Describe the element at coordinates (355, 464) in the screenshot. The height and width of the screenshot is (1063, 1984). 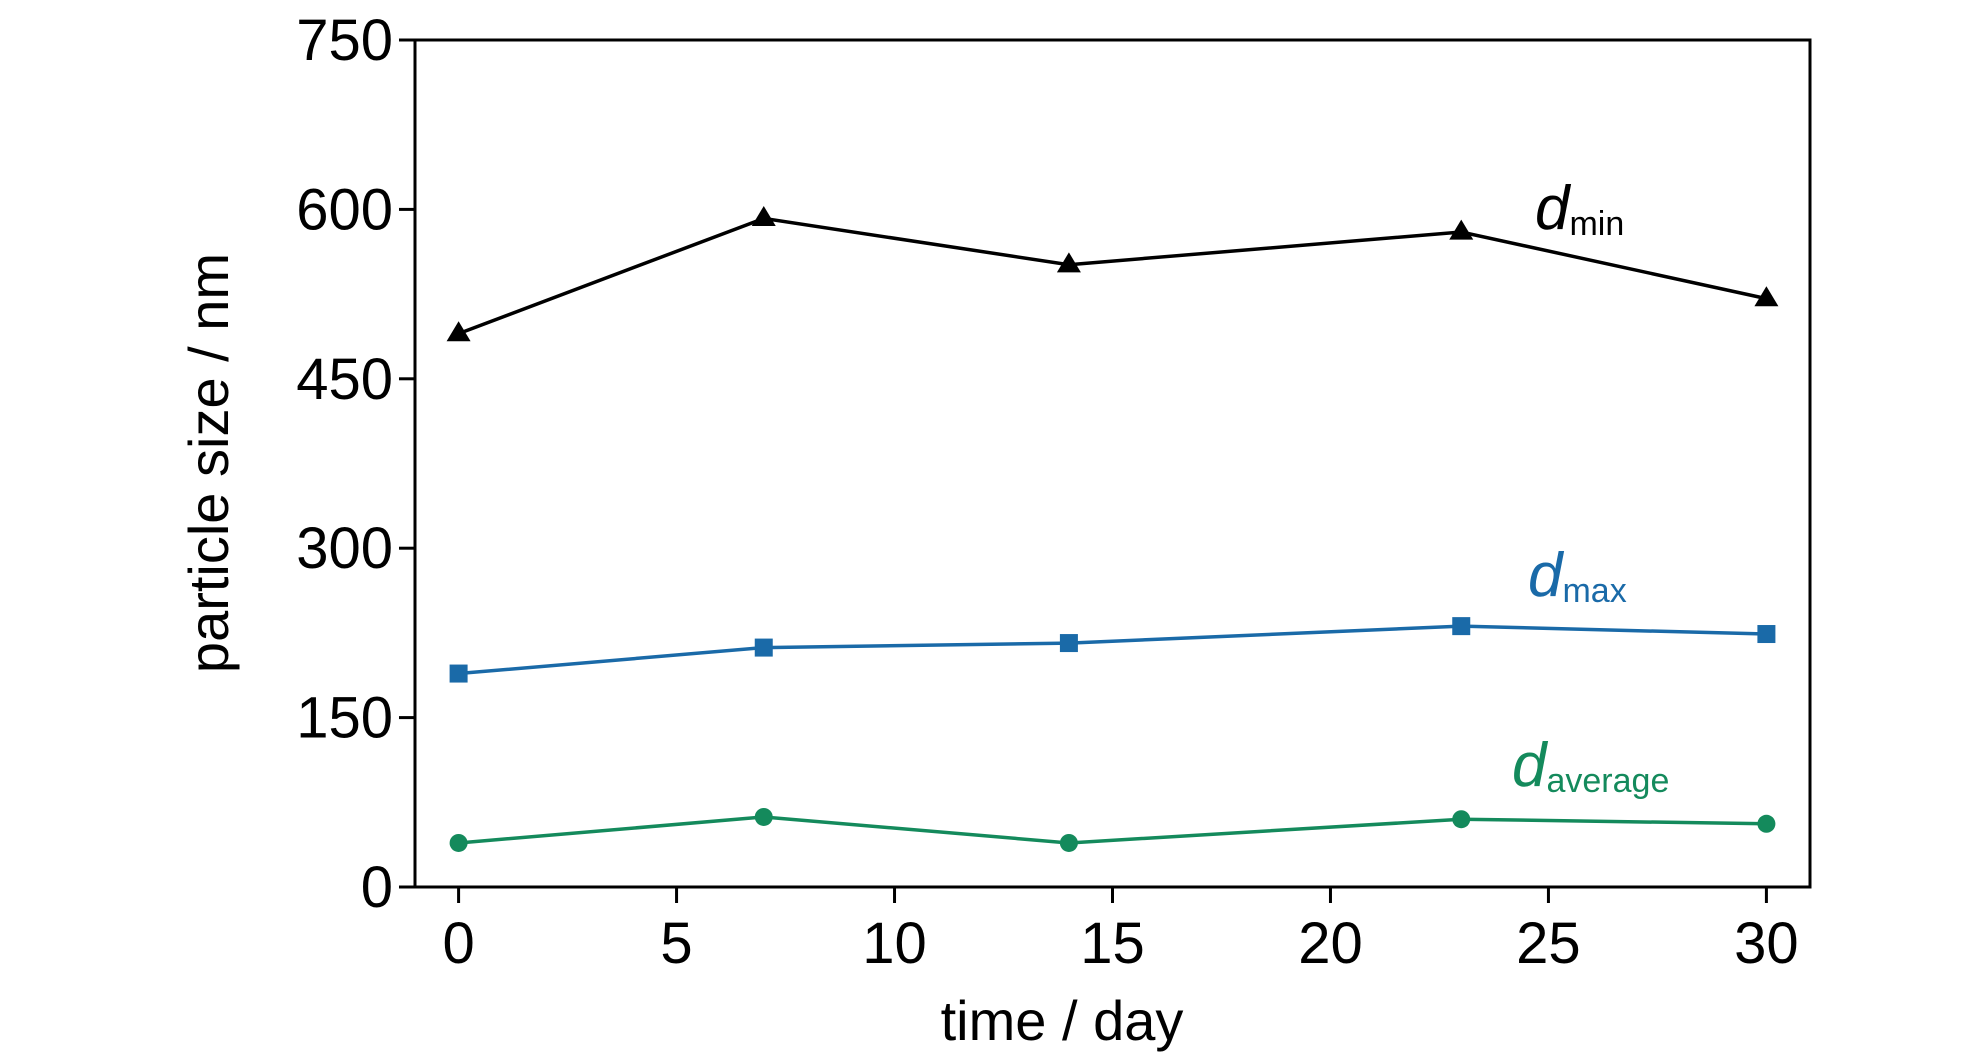
I see `y-axis: 0 150 300 450 600 750` at that location.